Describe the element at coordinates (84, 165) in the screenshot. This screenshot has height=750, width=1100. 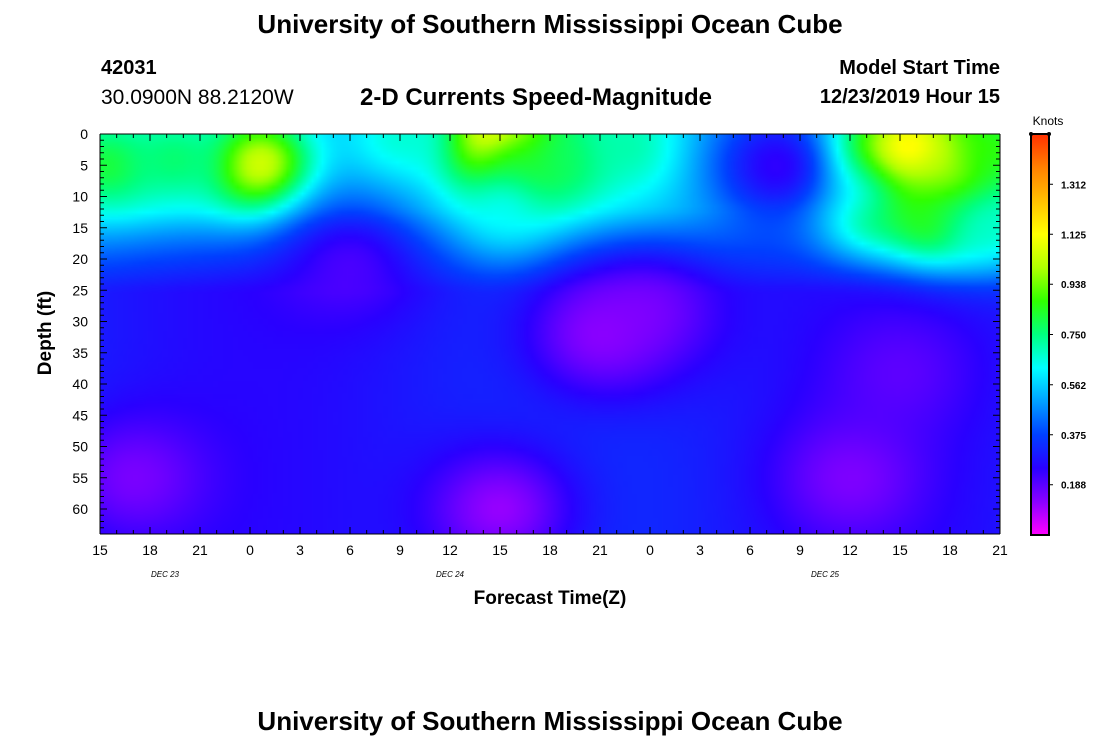
I see `y-tick-label: 5` at that location.